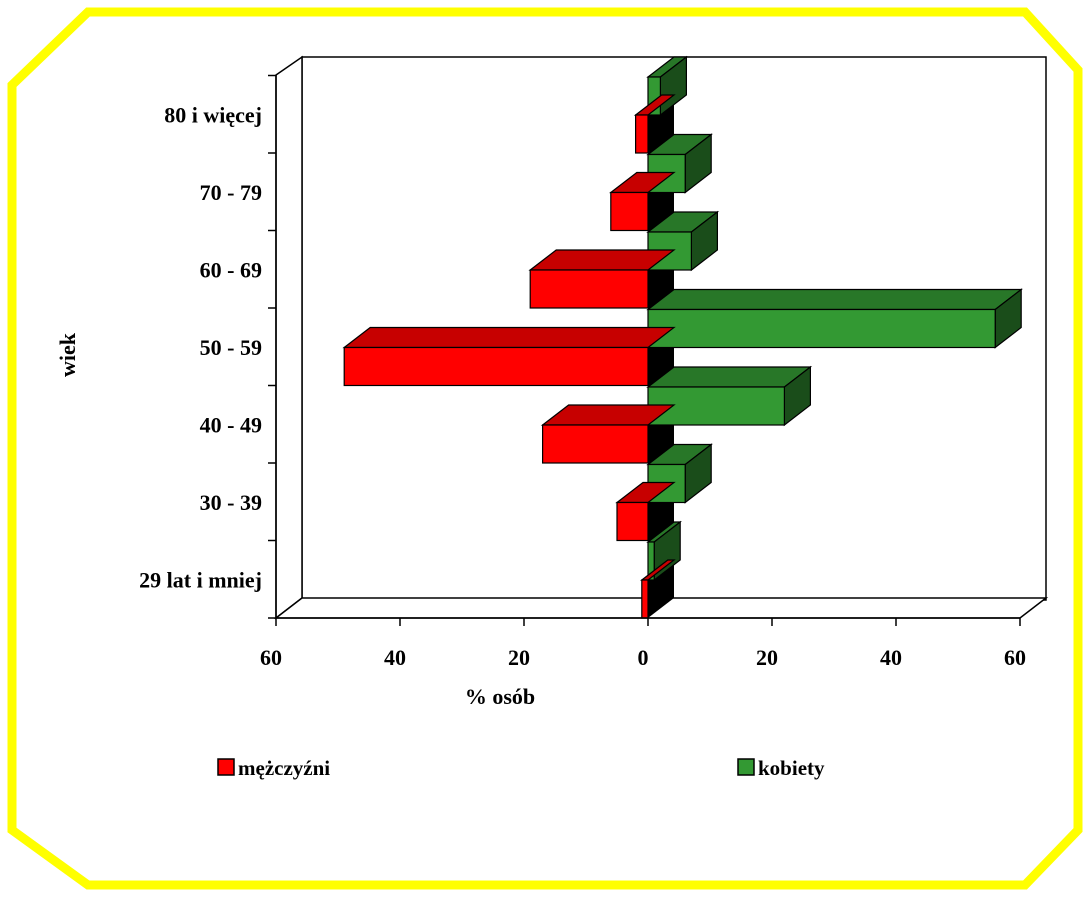 The height and width of the screenshot is (898, 1083). What do you see at coordinates (643, 657) in the screenshot?
I see `x-tick-label: 0` at bounding box center [643, 657].